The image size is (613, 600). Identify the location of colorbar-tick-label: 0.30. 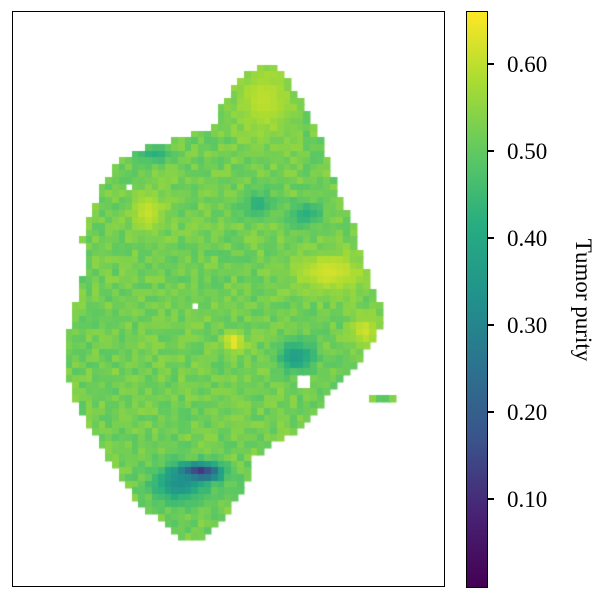
(527, 325).